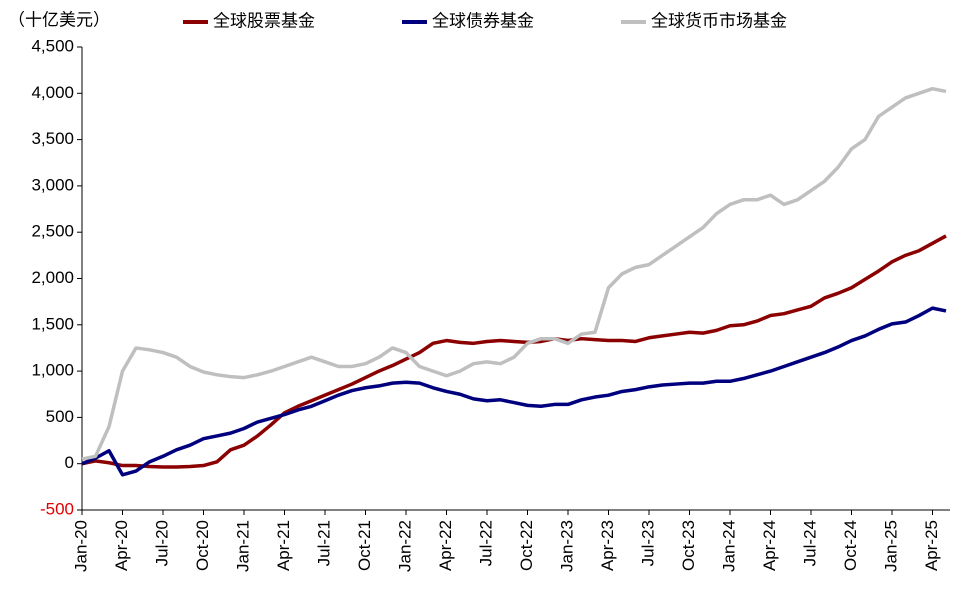  Describe the element at coordinates (52, 138) in the screenshot. I see `y-tick-label: 3,500` at that location.